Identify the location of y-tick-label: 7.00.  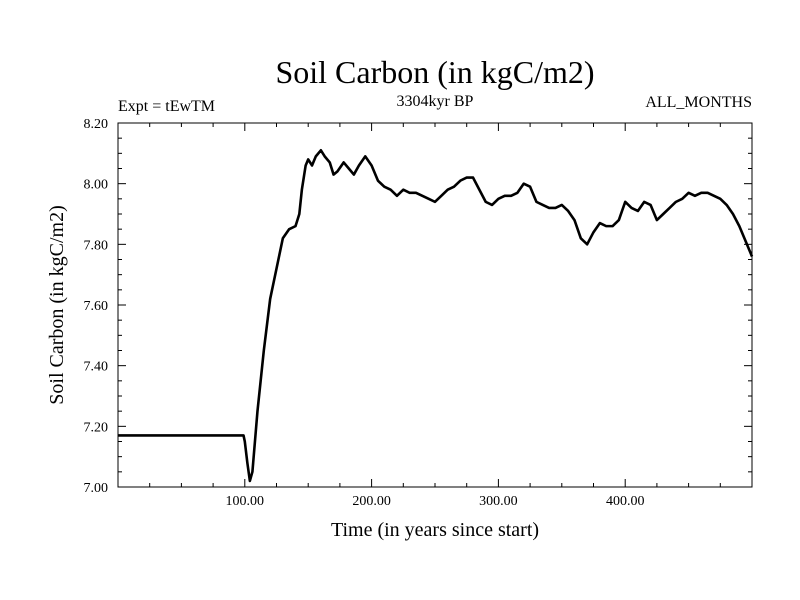
(96, 488).